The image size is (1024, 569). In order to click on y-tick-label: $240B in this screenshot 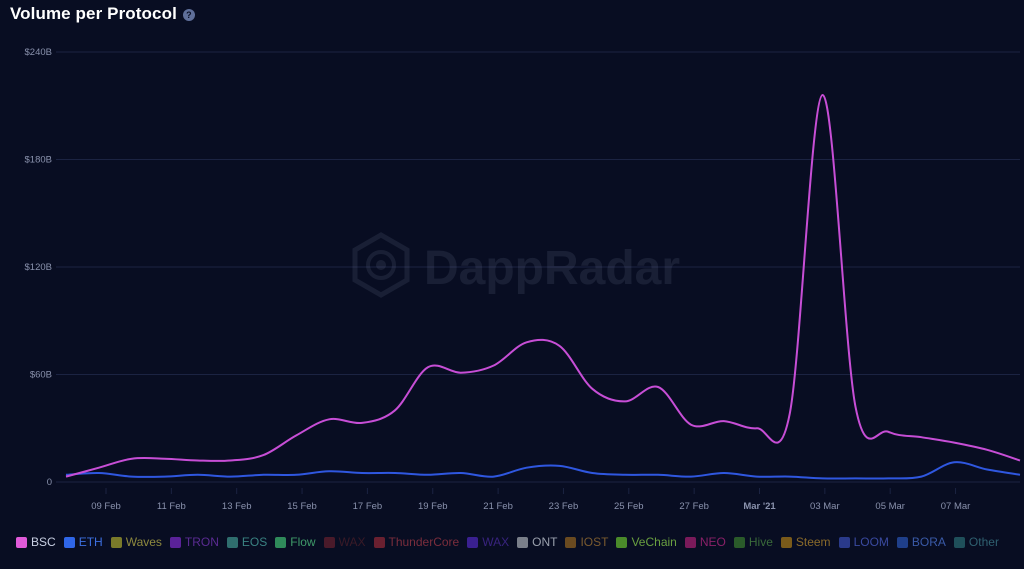, I will do `click(38, 52)`.